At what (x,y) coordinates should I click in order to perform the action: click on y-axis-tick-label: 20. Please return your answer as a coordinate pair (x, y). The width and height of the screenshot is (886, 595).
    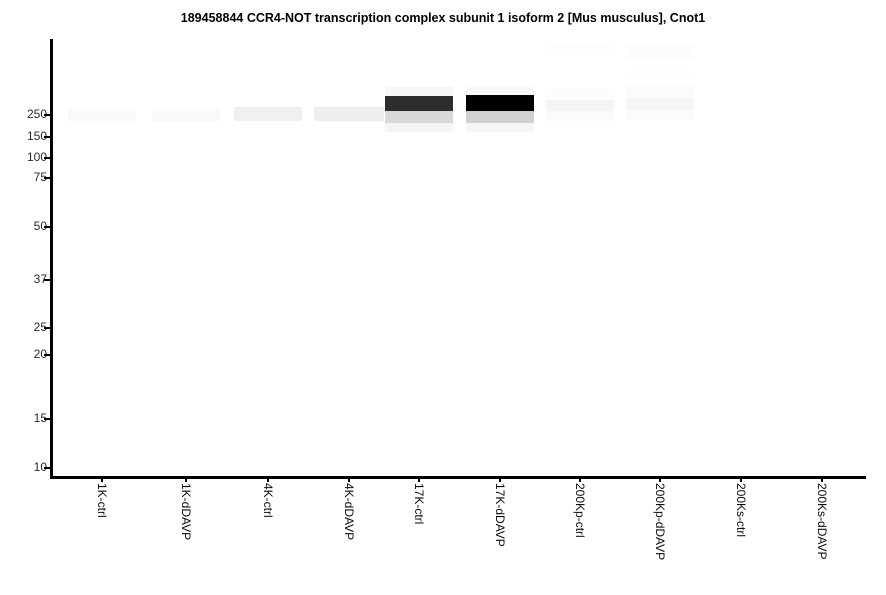
    Looking at the image, I should click on (40, 354).